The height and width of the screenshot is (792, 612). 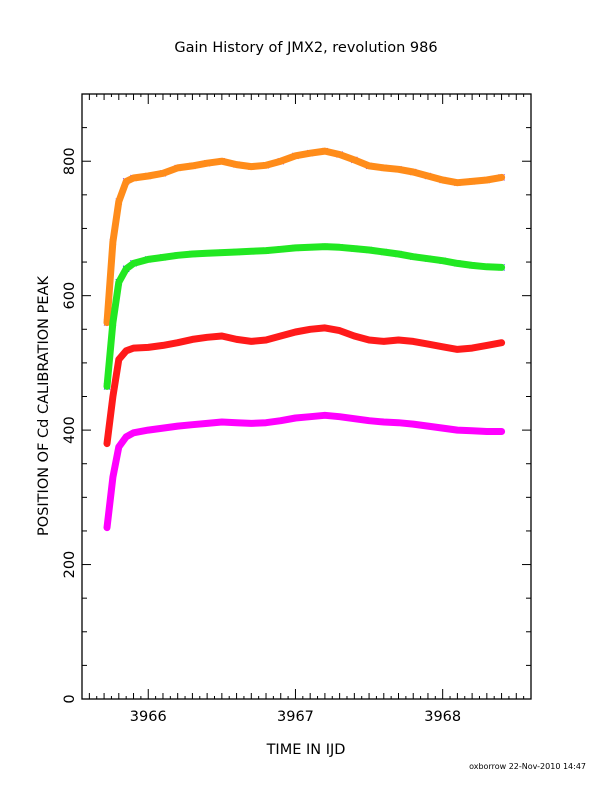 I want to click on x-tick-label: 3968, so click(x=442, y=717).